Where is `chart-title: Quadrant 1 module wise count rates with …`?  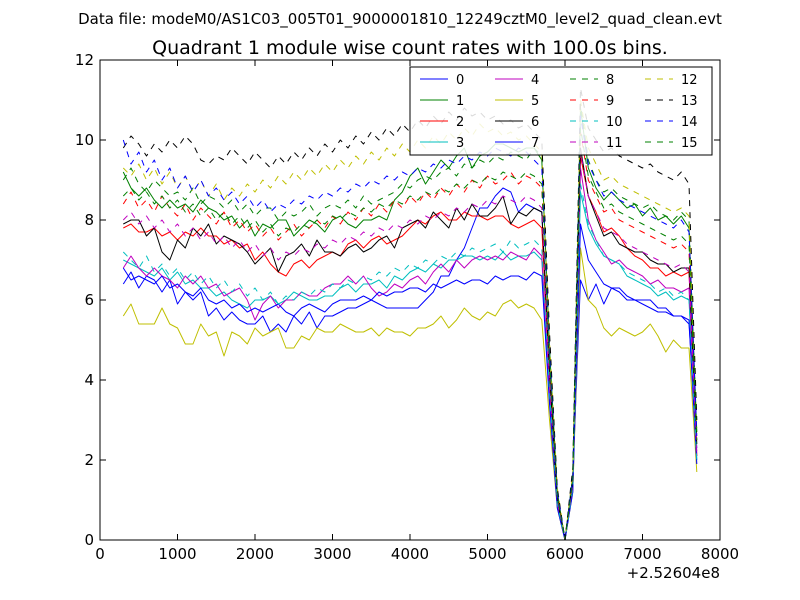
chart-title: Quadrant 1 module wise count rates with … is located at coordinates (410, 48).